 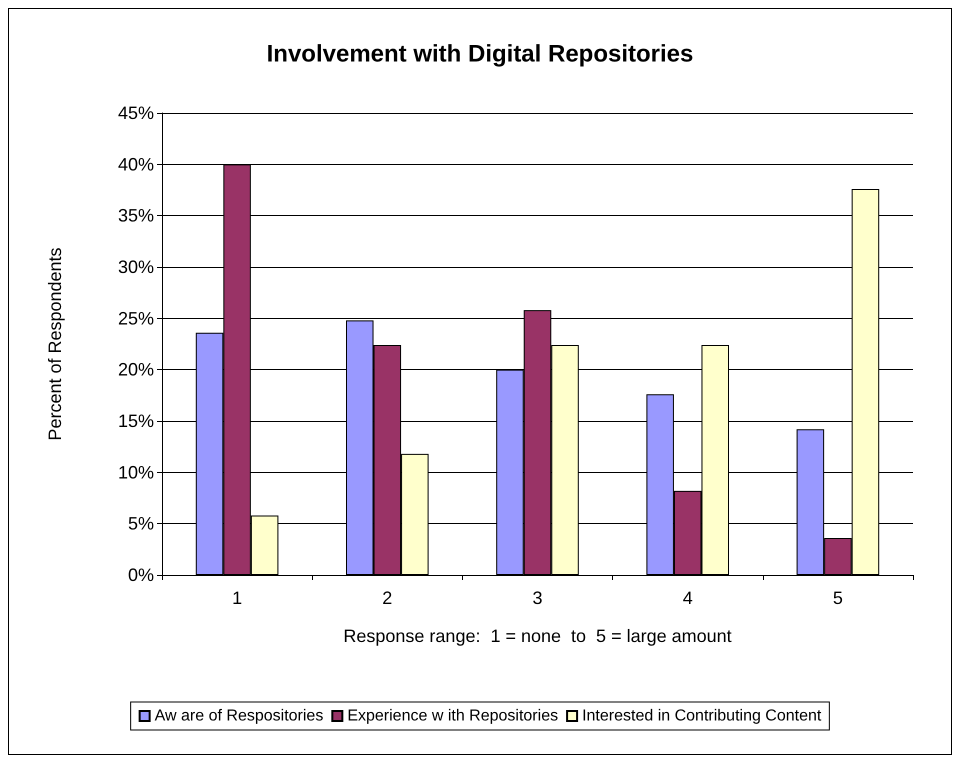 I want to click on x-tick-label: 3, so click(x=537, y=598).